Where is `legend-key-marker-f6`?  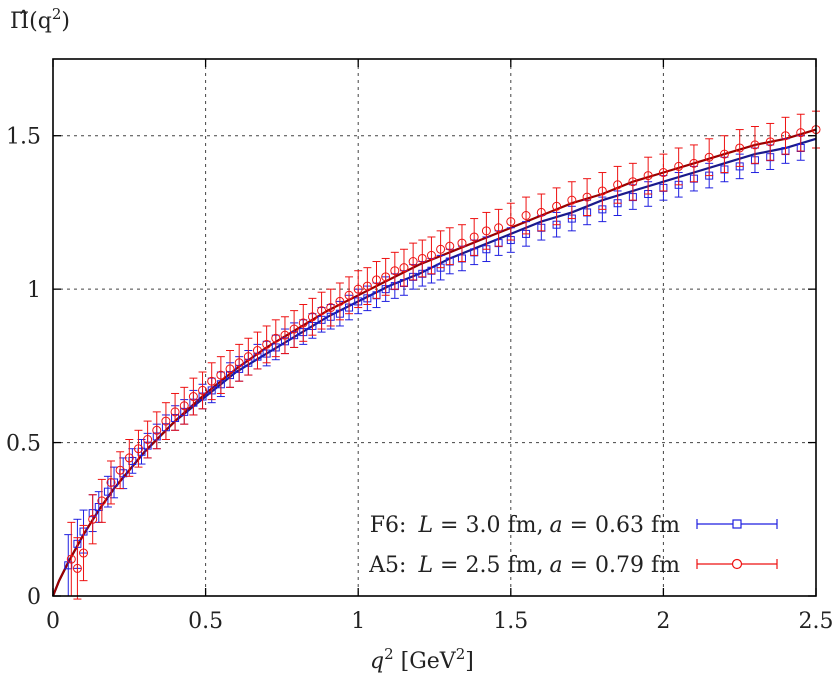 legend-key-marker-f6 is located at coordinates (737, 524).